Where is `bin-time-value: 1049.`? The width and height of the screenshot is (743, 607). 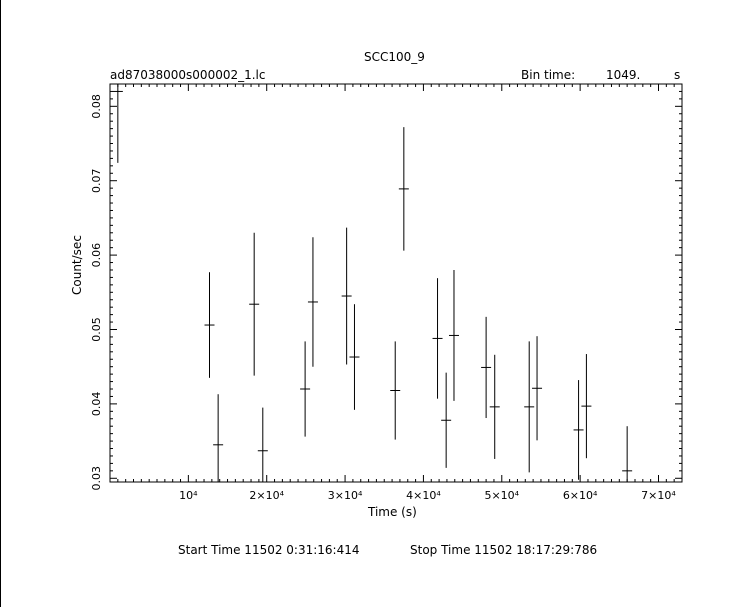
bin-time-value: 1049. is located at coordinates (623, 75).